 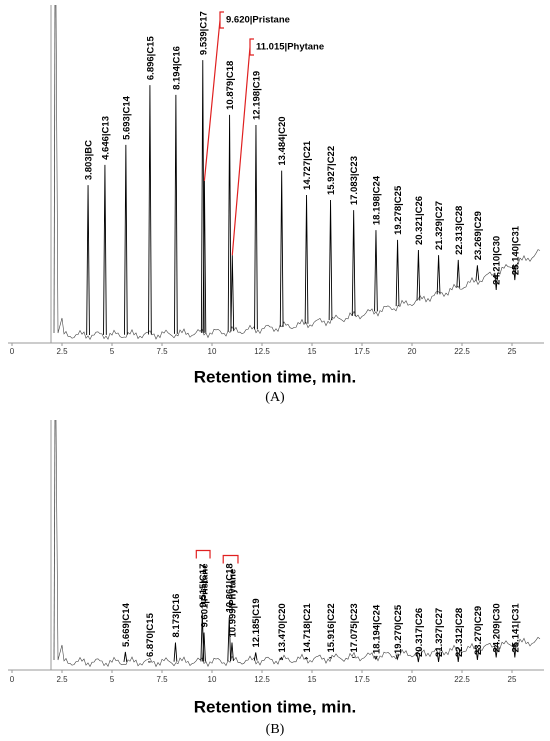 I want to click on peak-label: 12.198|C19, so click(x=256, y=95).